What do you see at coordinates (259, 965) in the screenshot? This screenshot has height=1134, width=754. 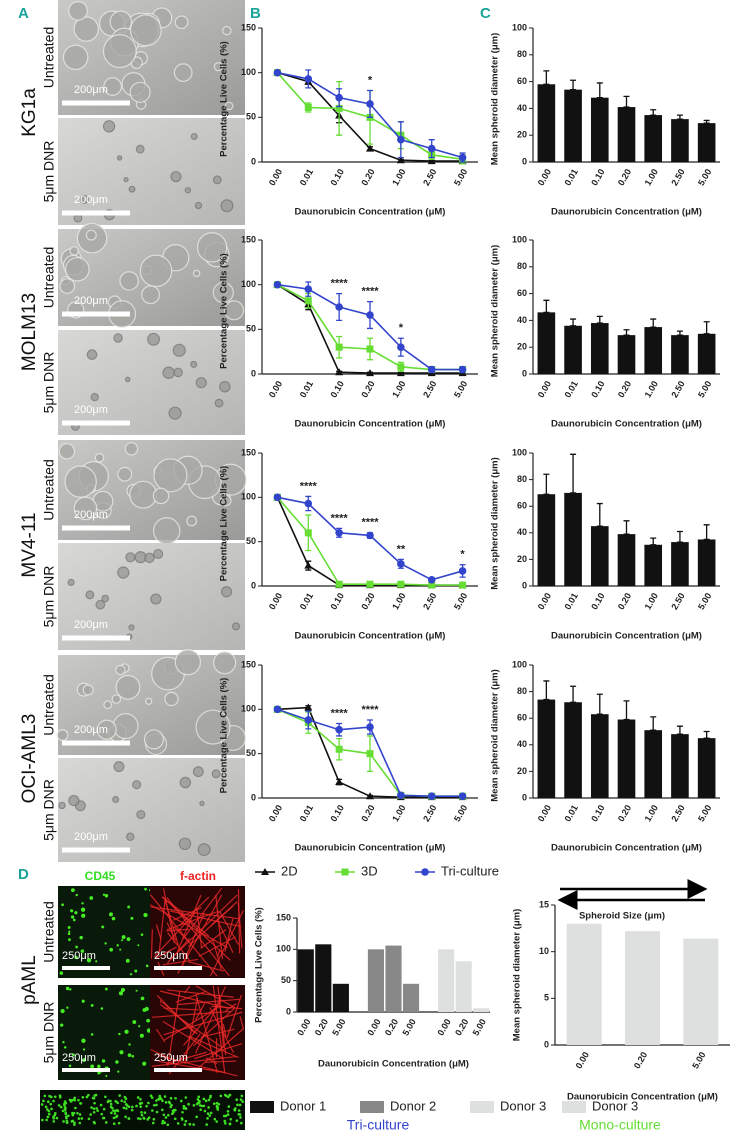 I see `y-axis-label: Percentage Live Cells (%)` at bounding box center [259, 965].